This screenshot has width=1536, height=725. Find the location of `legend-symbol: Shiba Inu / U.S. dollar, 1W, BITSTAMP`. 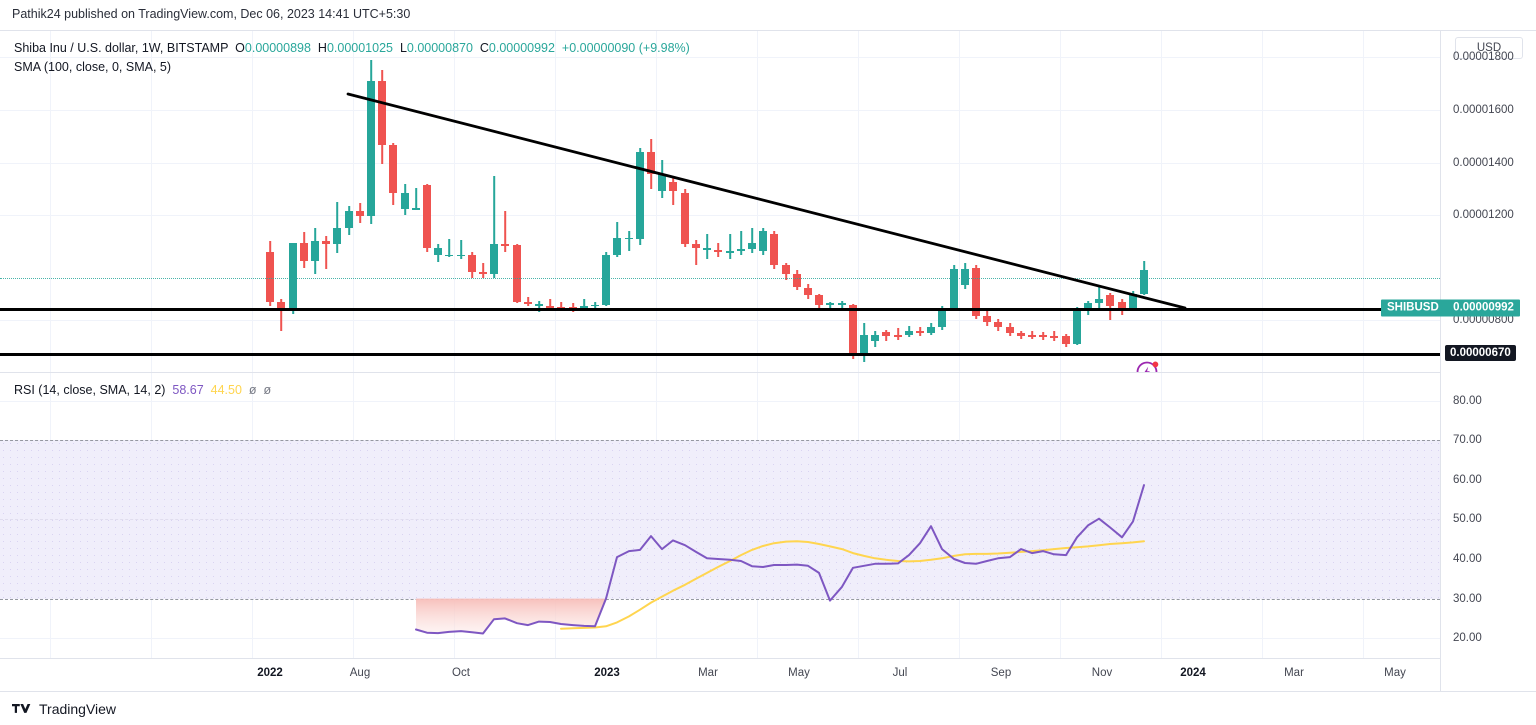

legend-symbol: Shiba Inu / U.S. dollar, 1W, BITSTAMP is located at coordinates (121, 48).